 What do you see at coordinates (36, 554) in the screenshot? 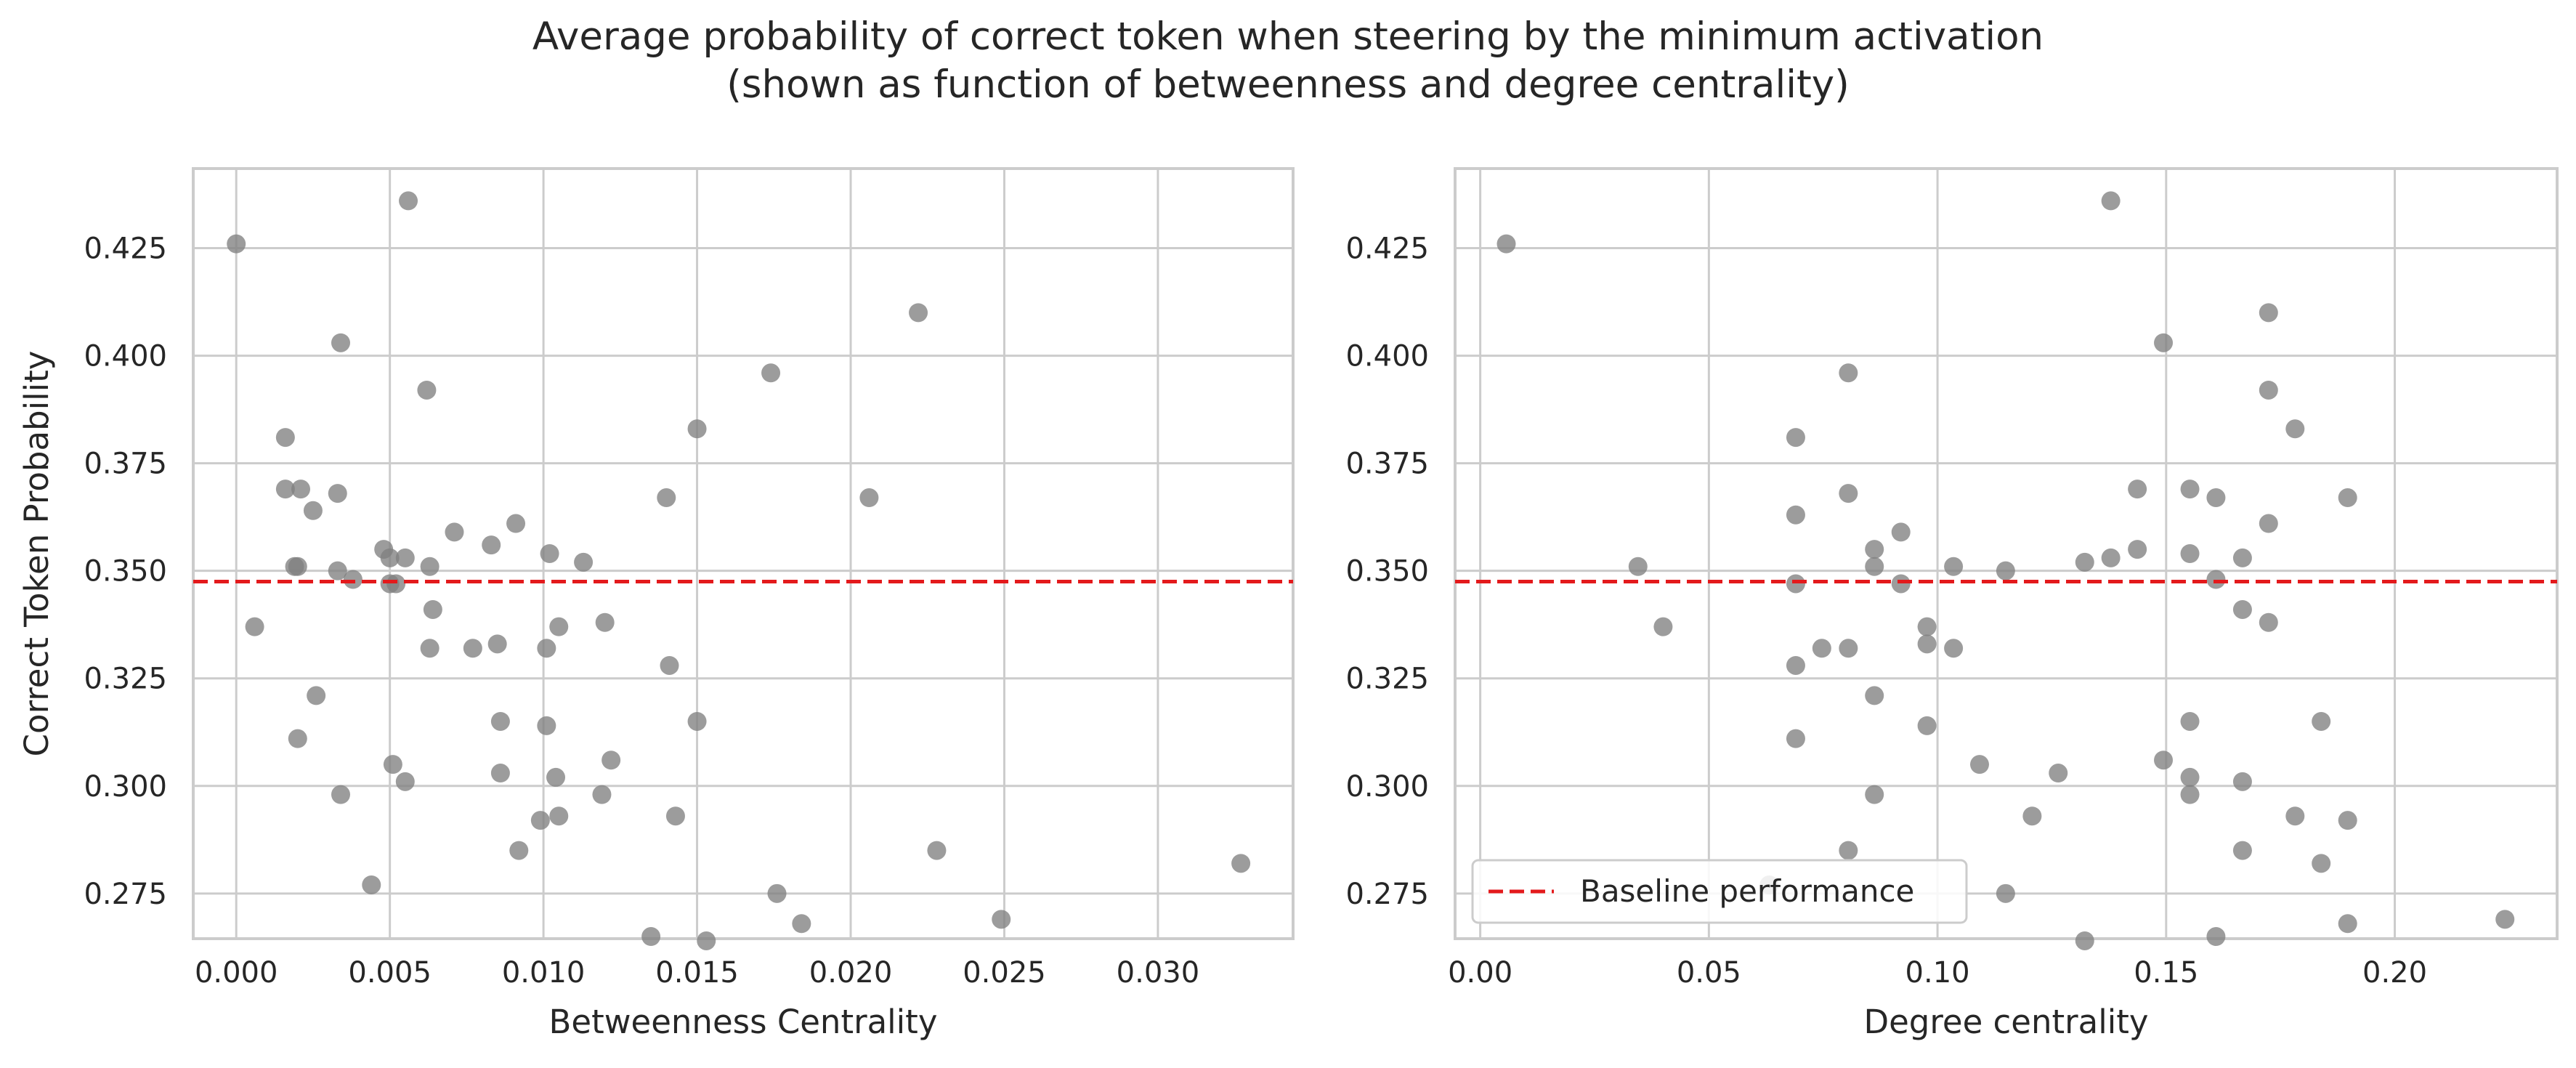
I see `y-axis-label: Correct Token Probability` at bounding box center [36, 554].